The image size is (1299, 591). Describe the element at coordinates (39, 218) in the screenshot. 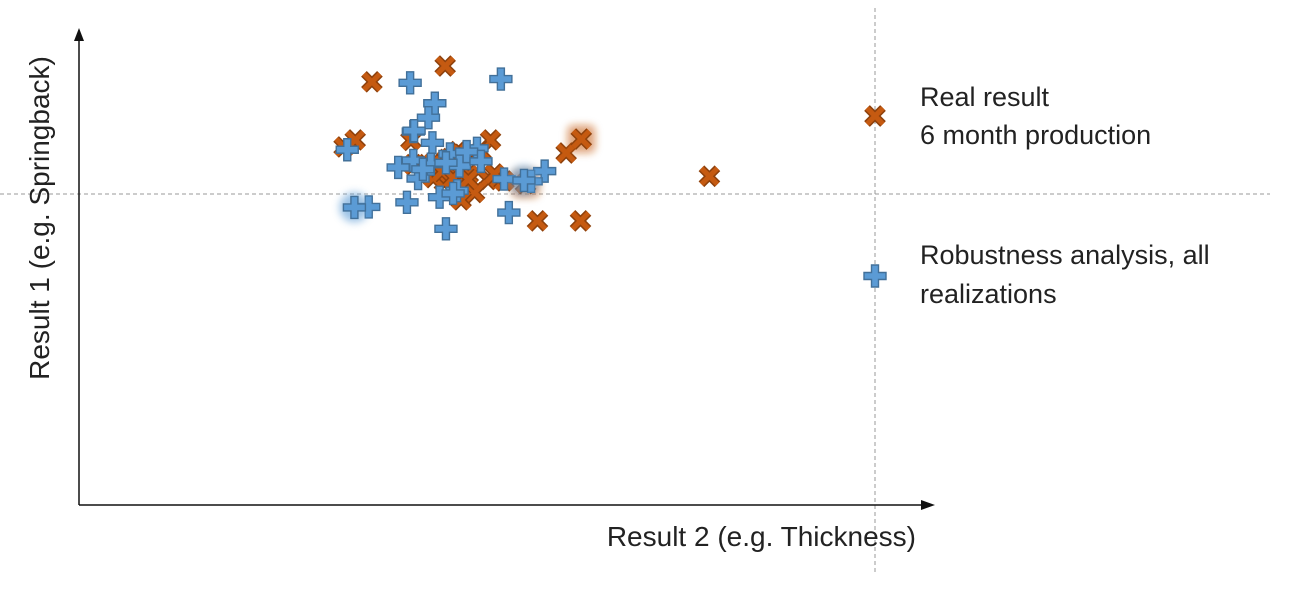

I see `y-axis-label: Result 1 (e.g. Springback)` at that location.